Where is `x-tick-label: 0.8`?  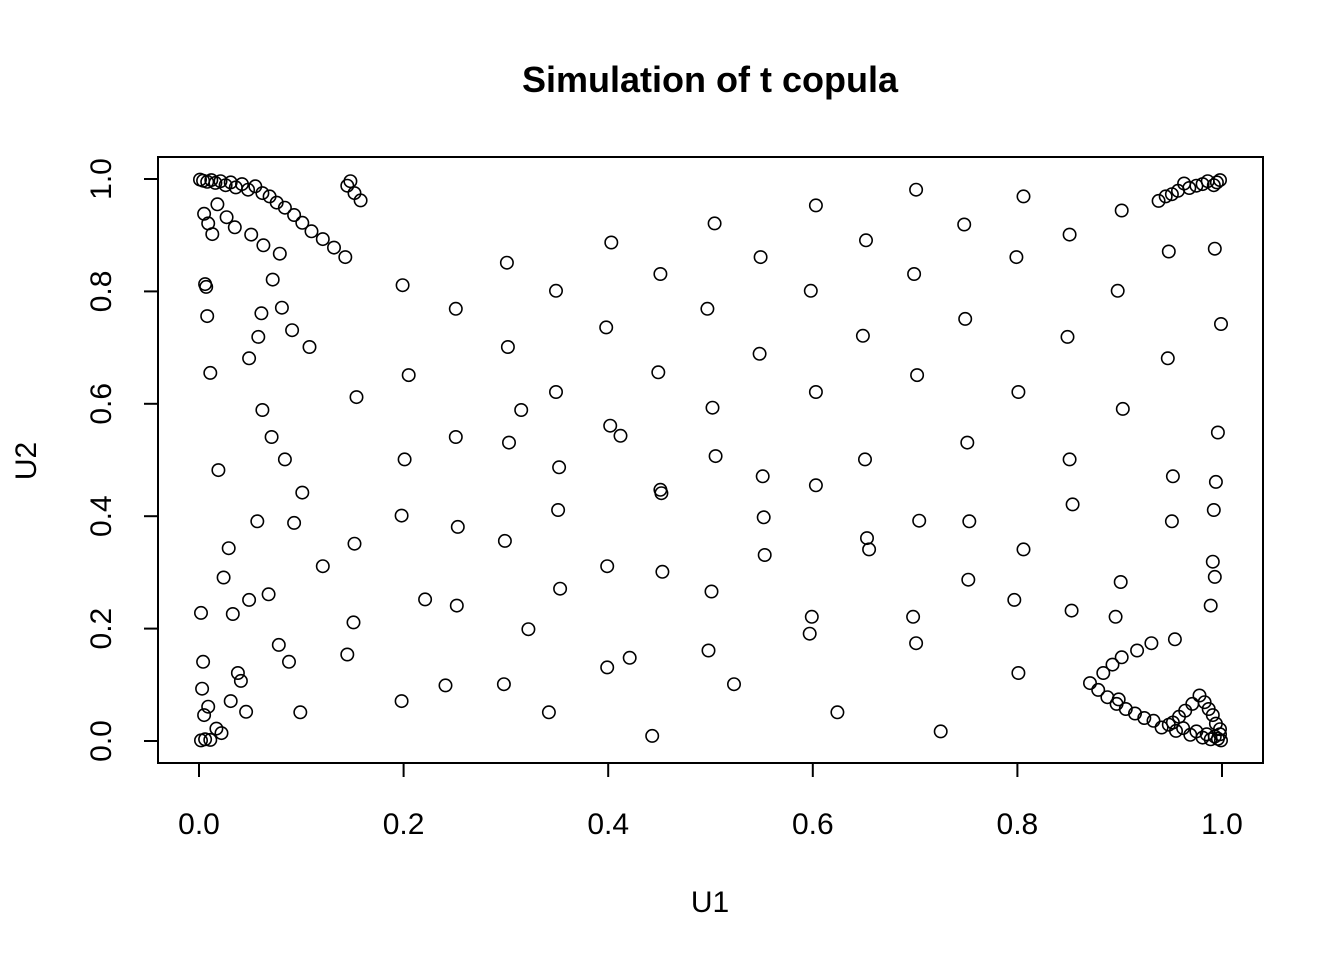 x-tick-label: 0.8 is located at coordinates (1018, 824).